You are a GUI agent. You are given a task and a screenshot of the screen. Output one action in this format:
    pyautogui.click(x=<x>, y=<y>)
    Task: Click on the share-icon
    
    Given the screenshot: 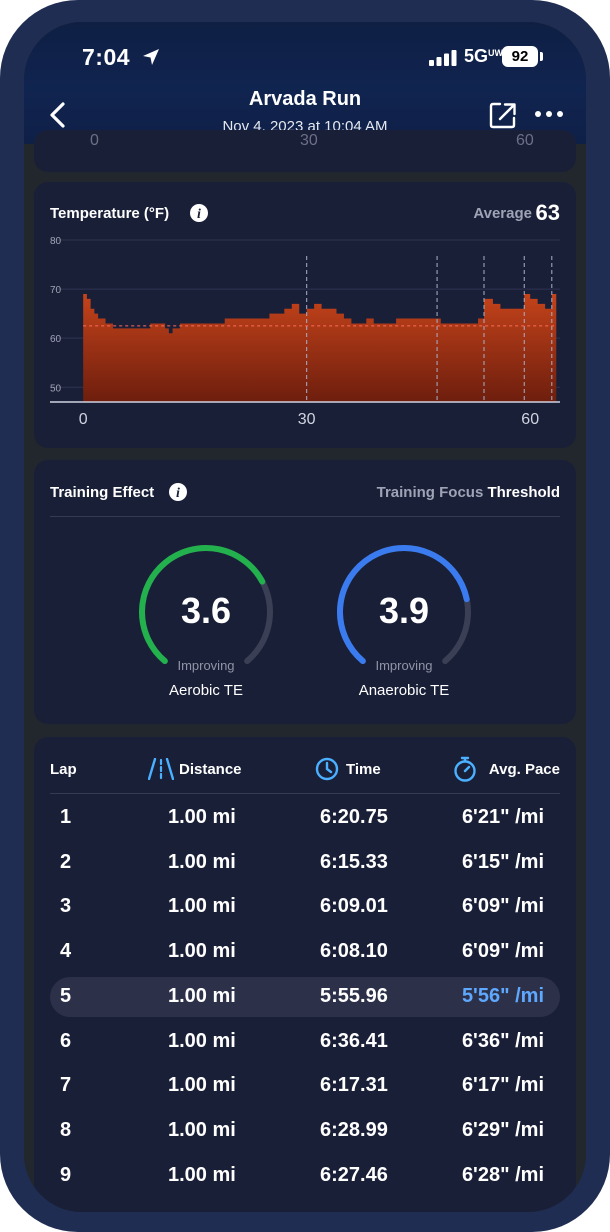 What is the action you would take?
    pyautogui.click(x=503, y=115)
    